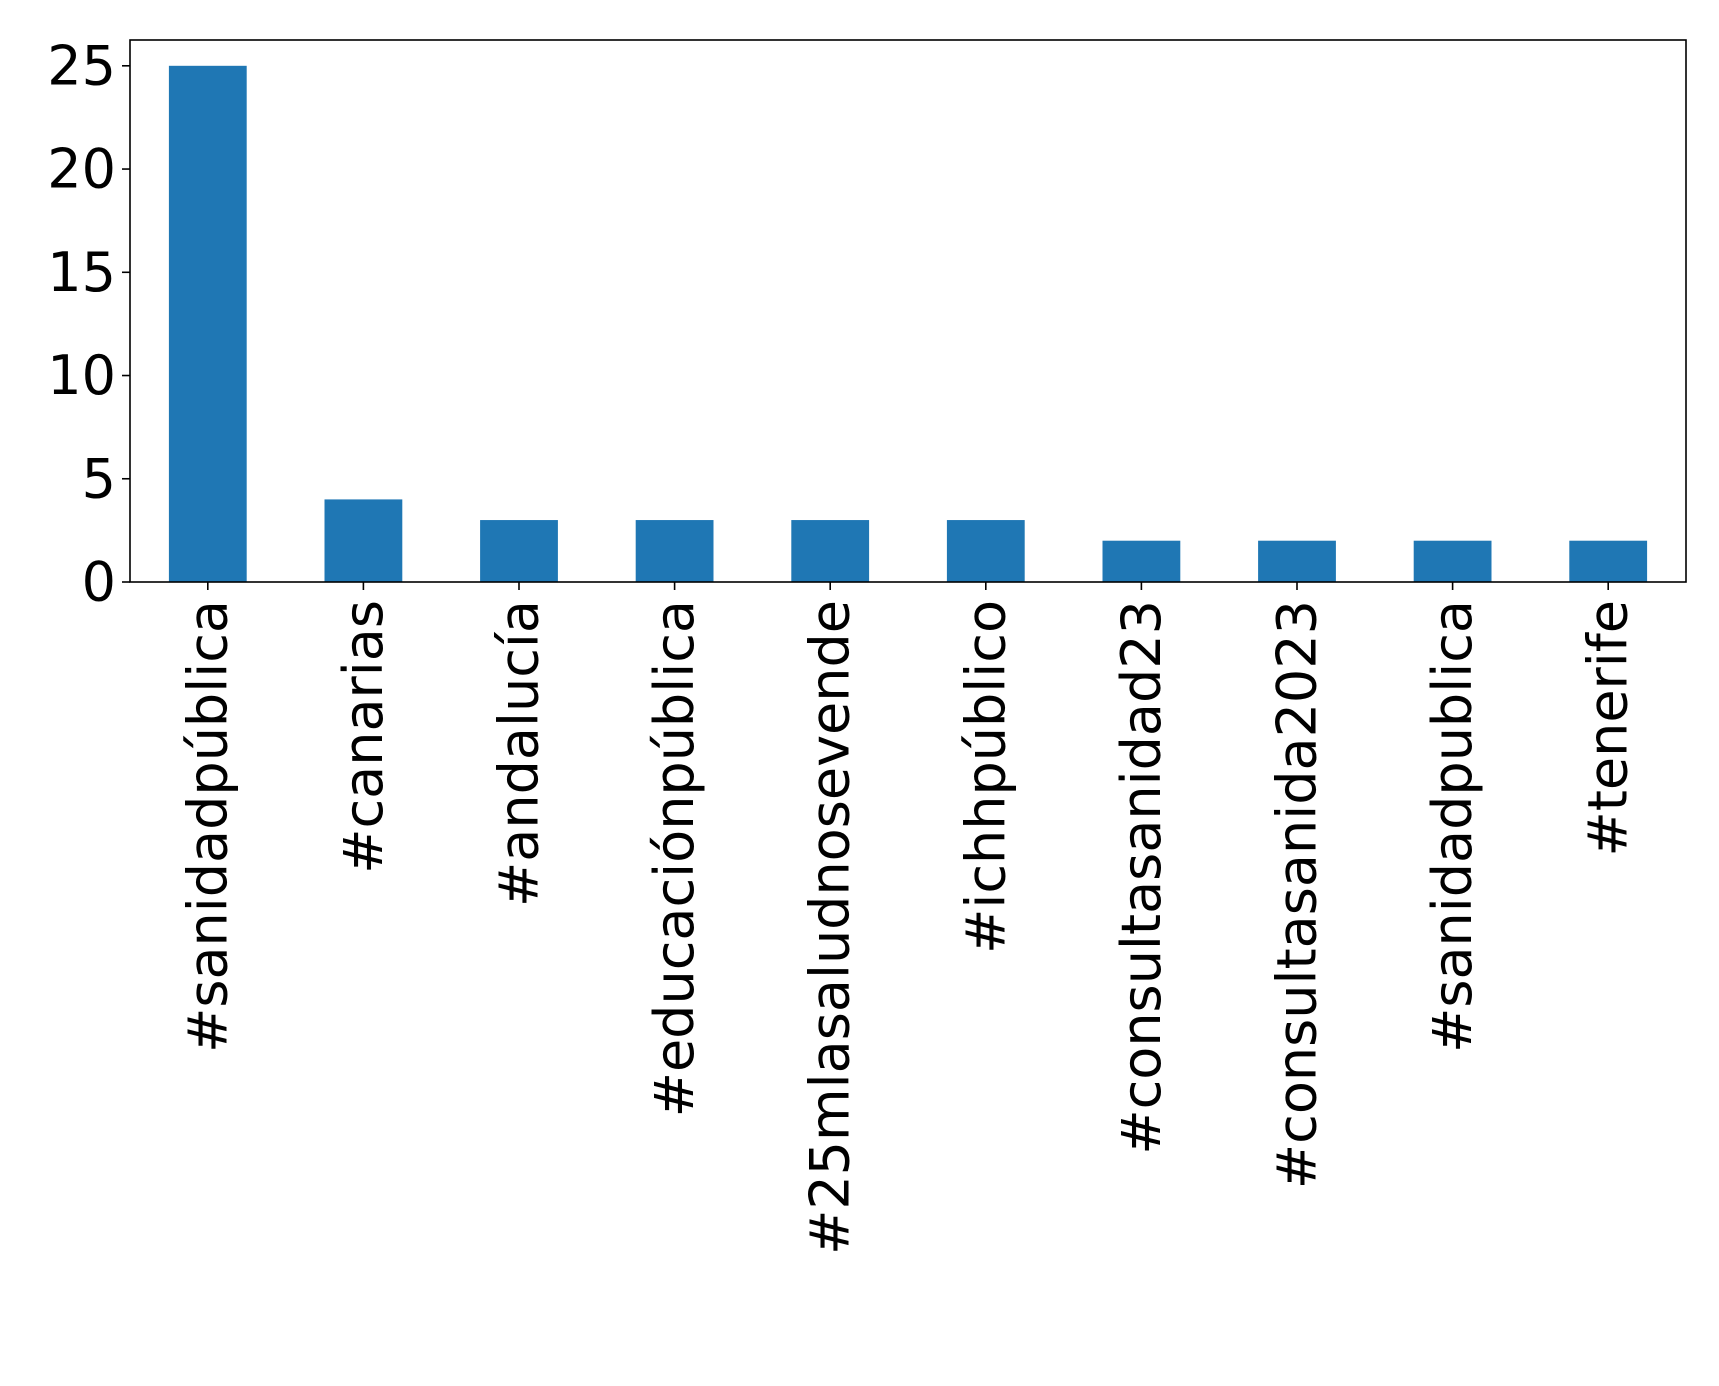 Image resolution: width=1719 pixels, height=1386 pixels. What do you see at coordinates (1608, 728) in the screenshot?
I see `x-tick-label: #tenerife` at bounding box center [1608, 728].